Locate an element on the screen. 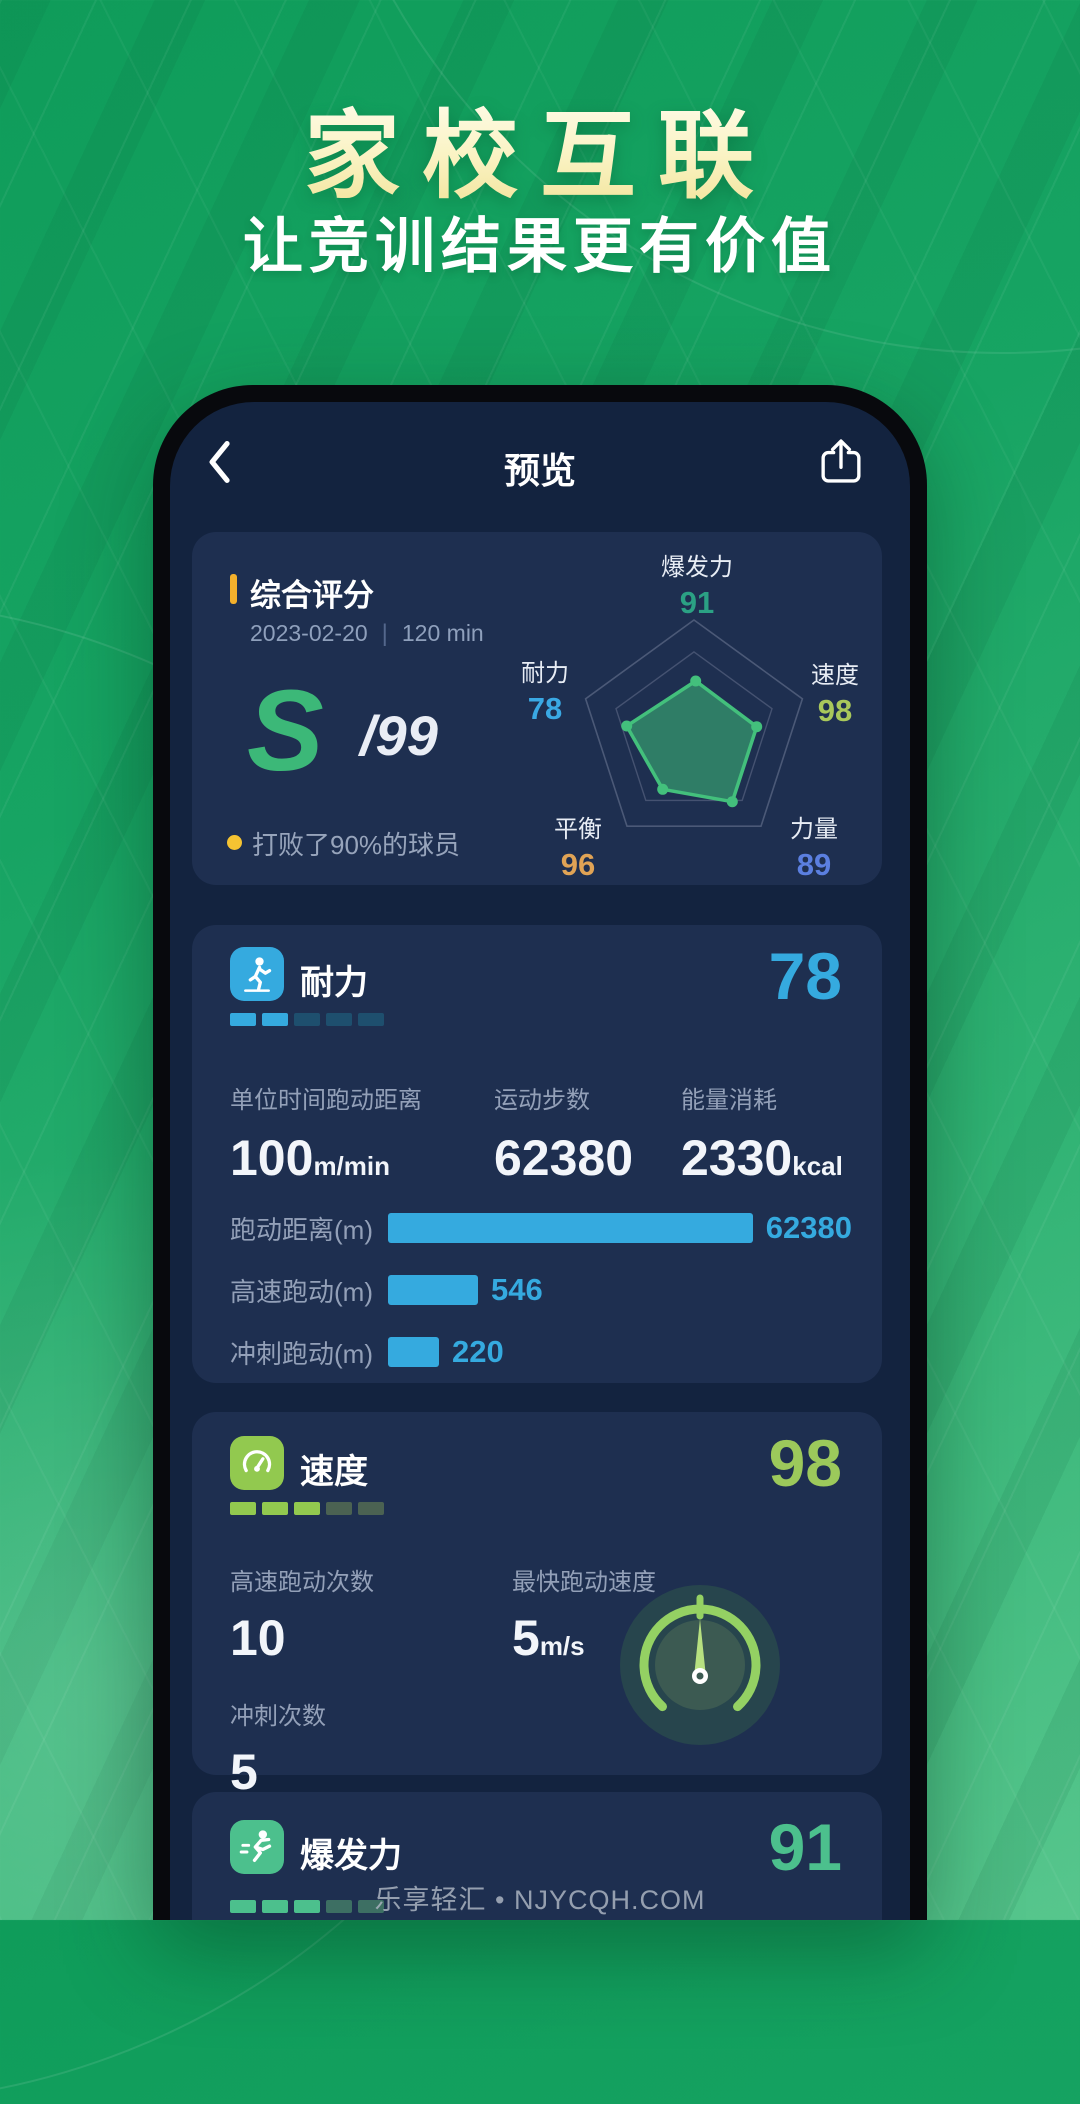 This screenshot has width=1080, height=2104. speed-icon is located at coordinates (257, 1463).